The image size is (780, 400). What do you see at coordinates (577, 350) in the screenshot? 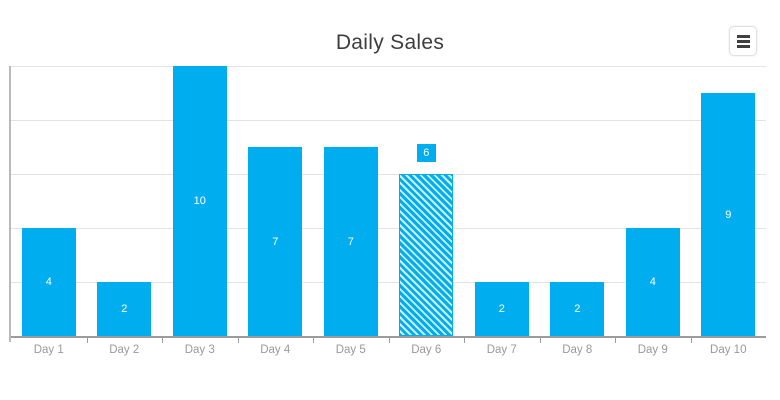
I see `x-axis-label-day-8: Day 8` at bounding box center [577, 350].